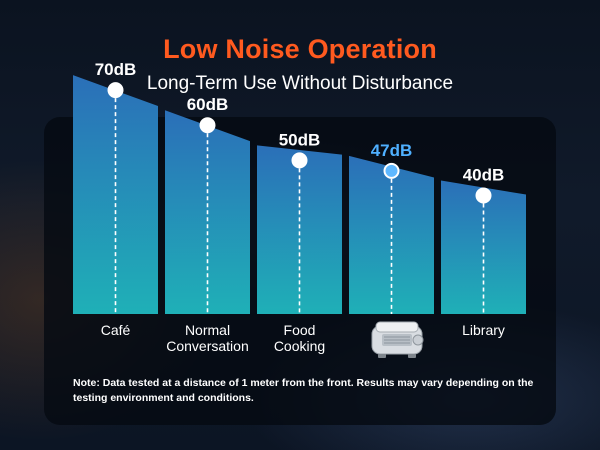 Image resolution: width=600 pixels, height=450 pixels. What do you see at coordinates (484, 174) in the screenshot?
I see `value-label-5: 40dB` at bounding box center [484, 174].